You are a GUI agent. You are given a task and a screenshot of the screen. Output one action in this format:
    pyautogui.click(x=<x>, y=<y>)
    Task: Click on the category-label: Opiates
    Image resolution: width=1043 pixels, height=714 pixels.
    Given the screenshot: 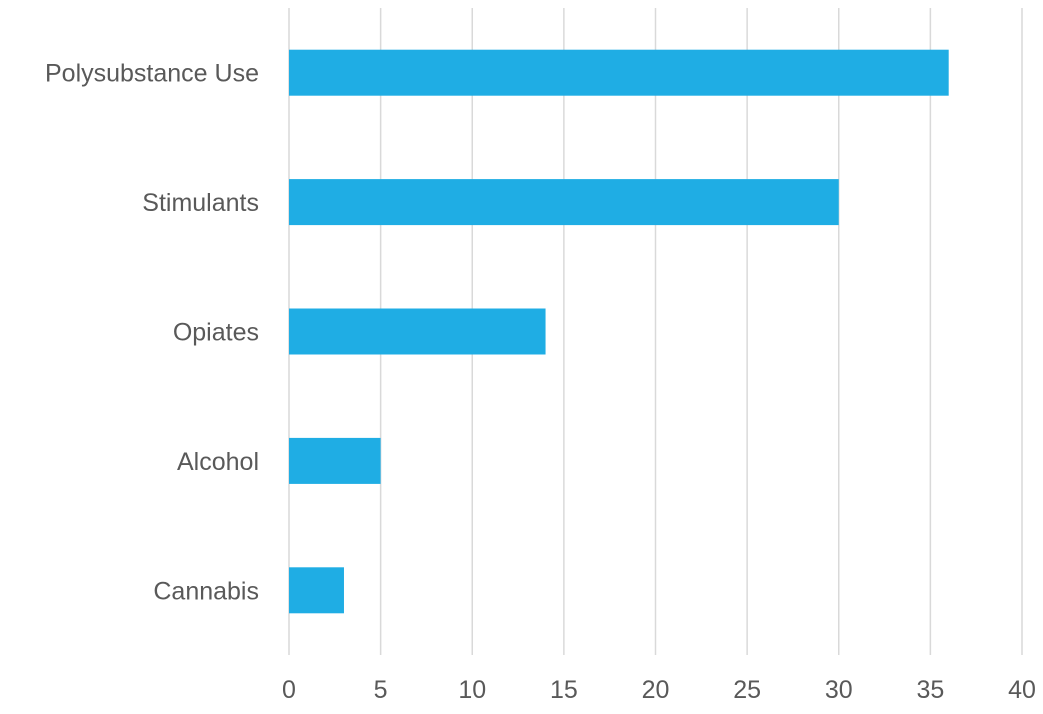 What is the action you would take?
    pyautogui.click(x=216, y=333)
    